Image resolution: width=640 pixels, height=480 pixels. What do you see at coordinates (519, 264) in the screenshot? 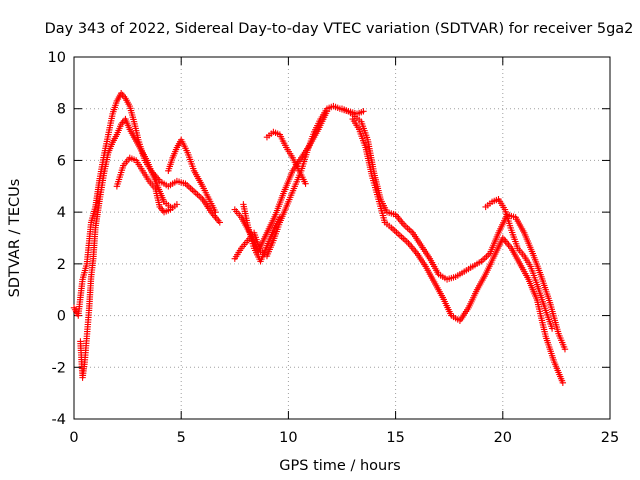
I see `series-track-k` at bounding box center [519, 264].